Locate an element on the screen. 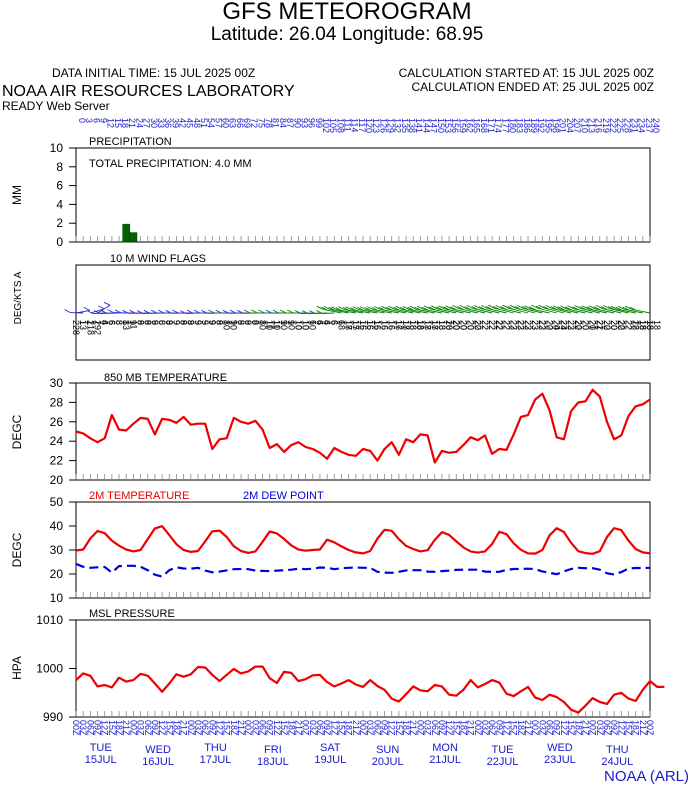 This screenshot has height=788, width=694. wind-direction-label: 9 is located at coordinates (176, 322).